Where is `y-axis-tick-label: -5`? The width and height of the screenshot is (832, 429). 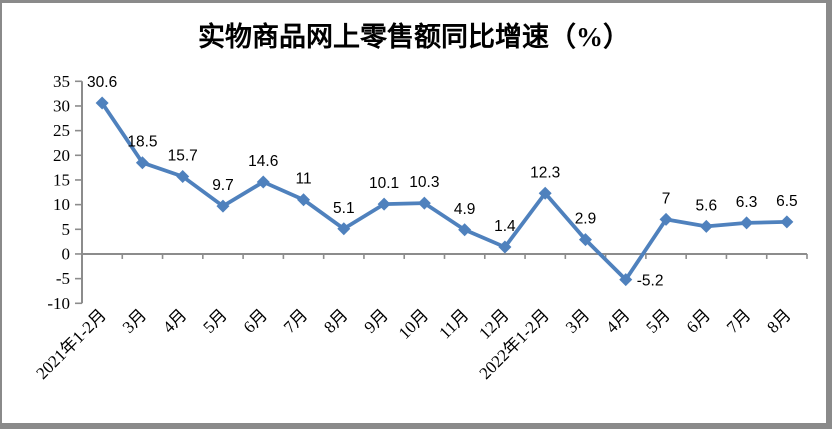
y-axis-tick-label: -5 is located at coordinates (63, 278).